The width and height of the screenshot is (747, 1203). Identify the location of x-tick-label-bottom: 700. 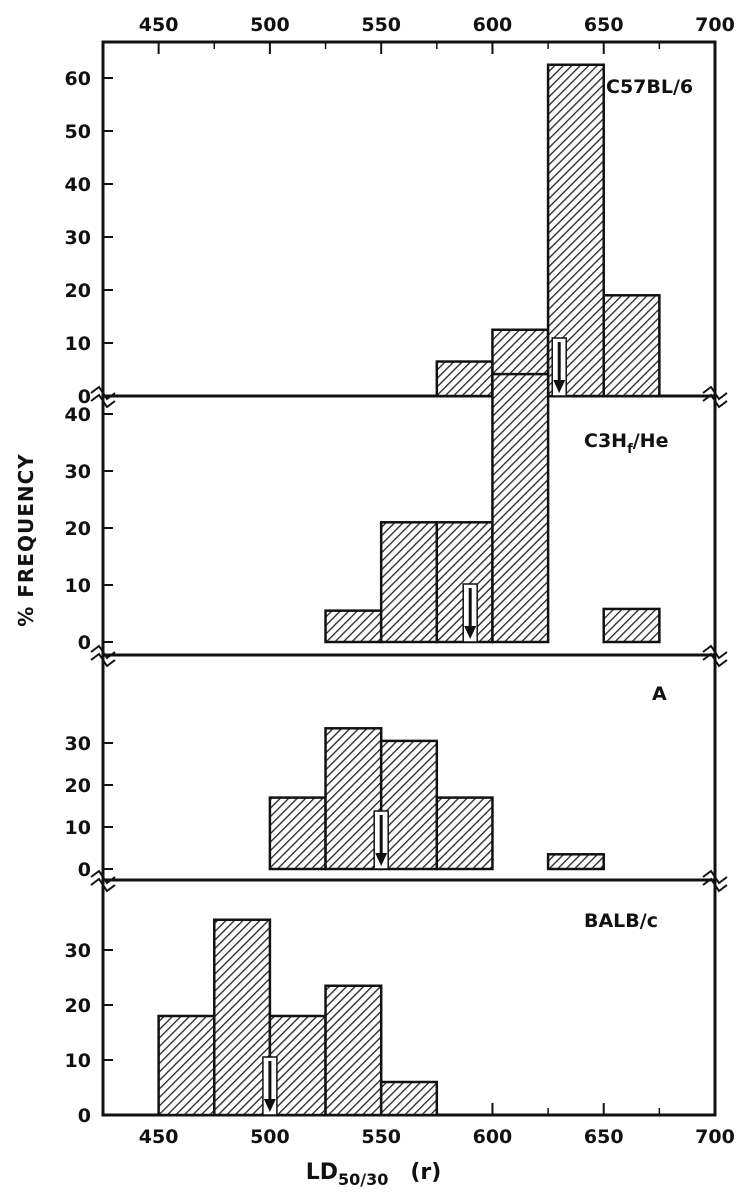
(715, 1137).